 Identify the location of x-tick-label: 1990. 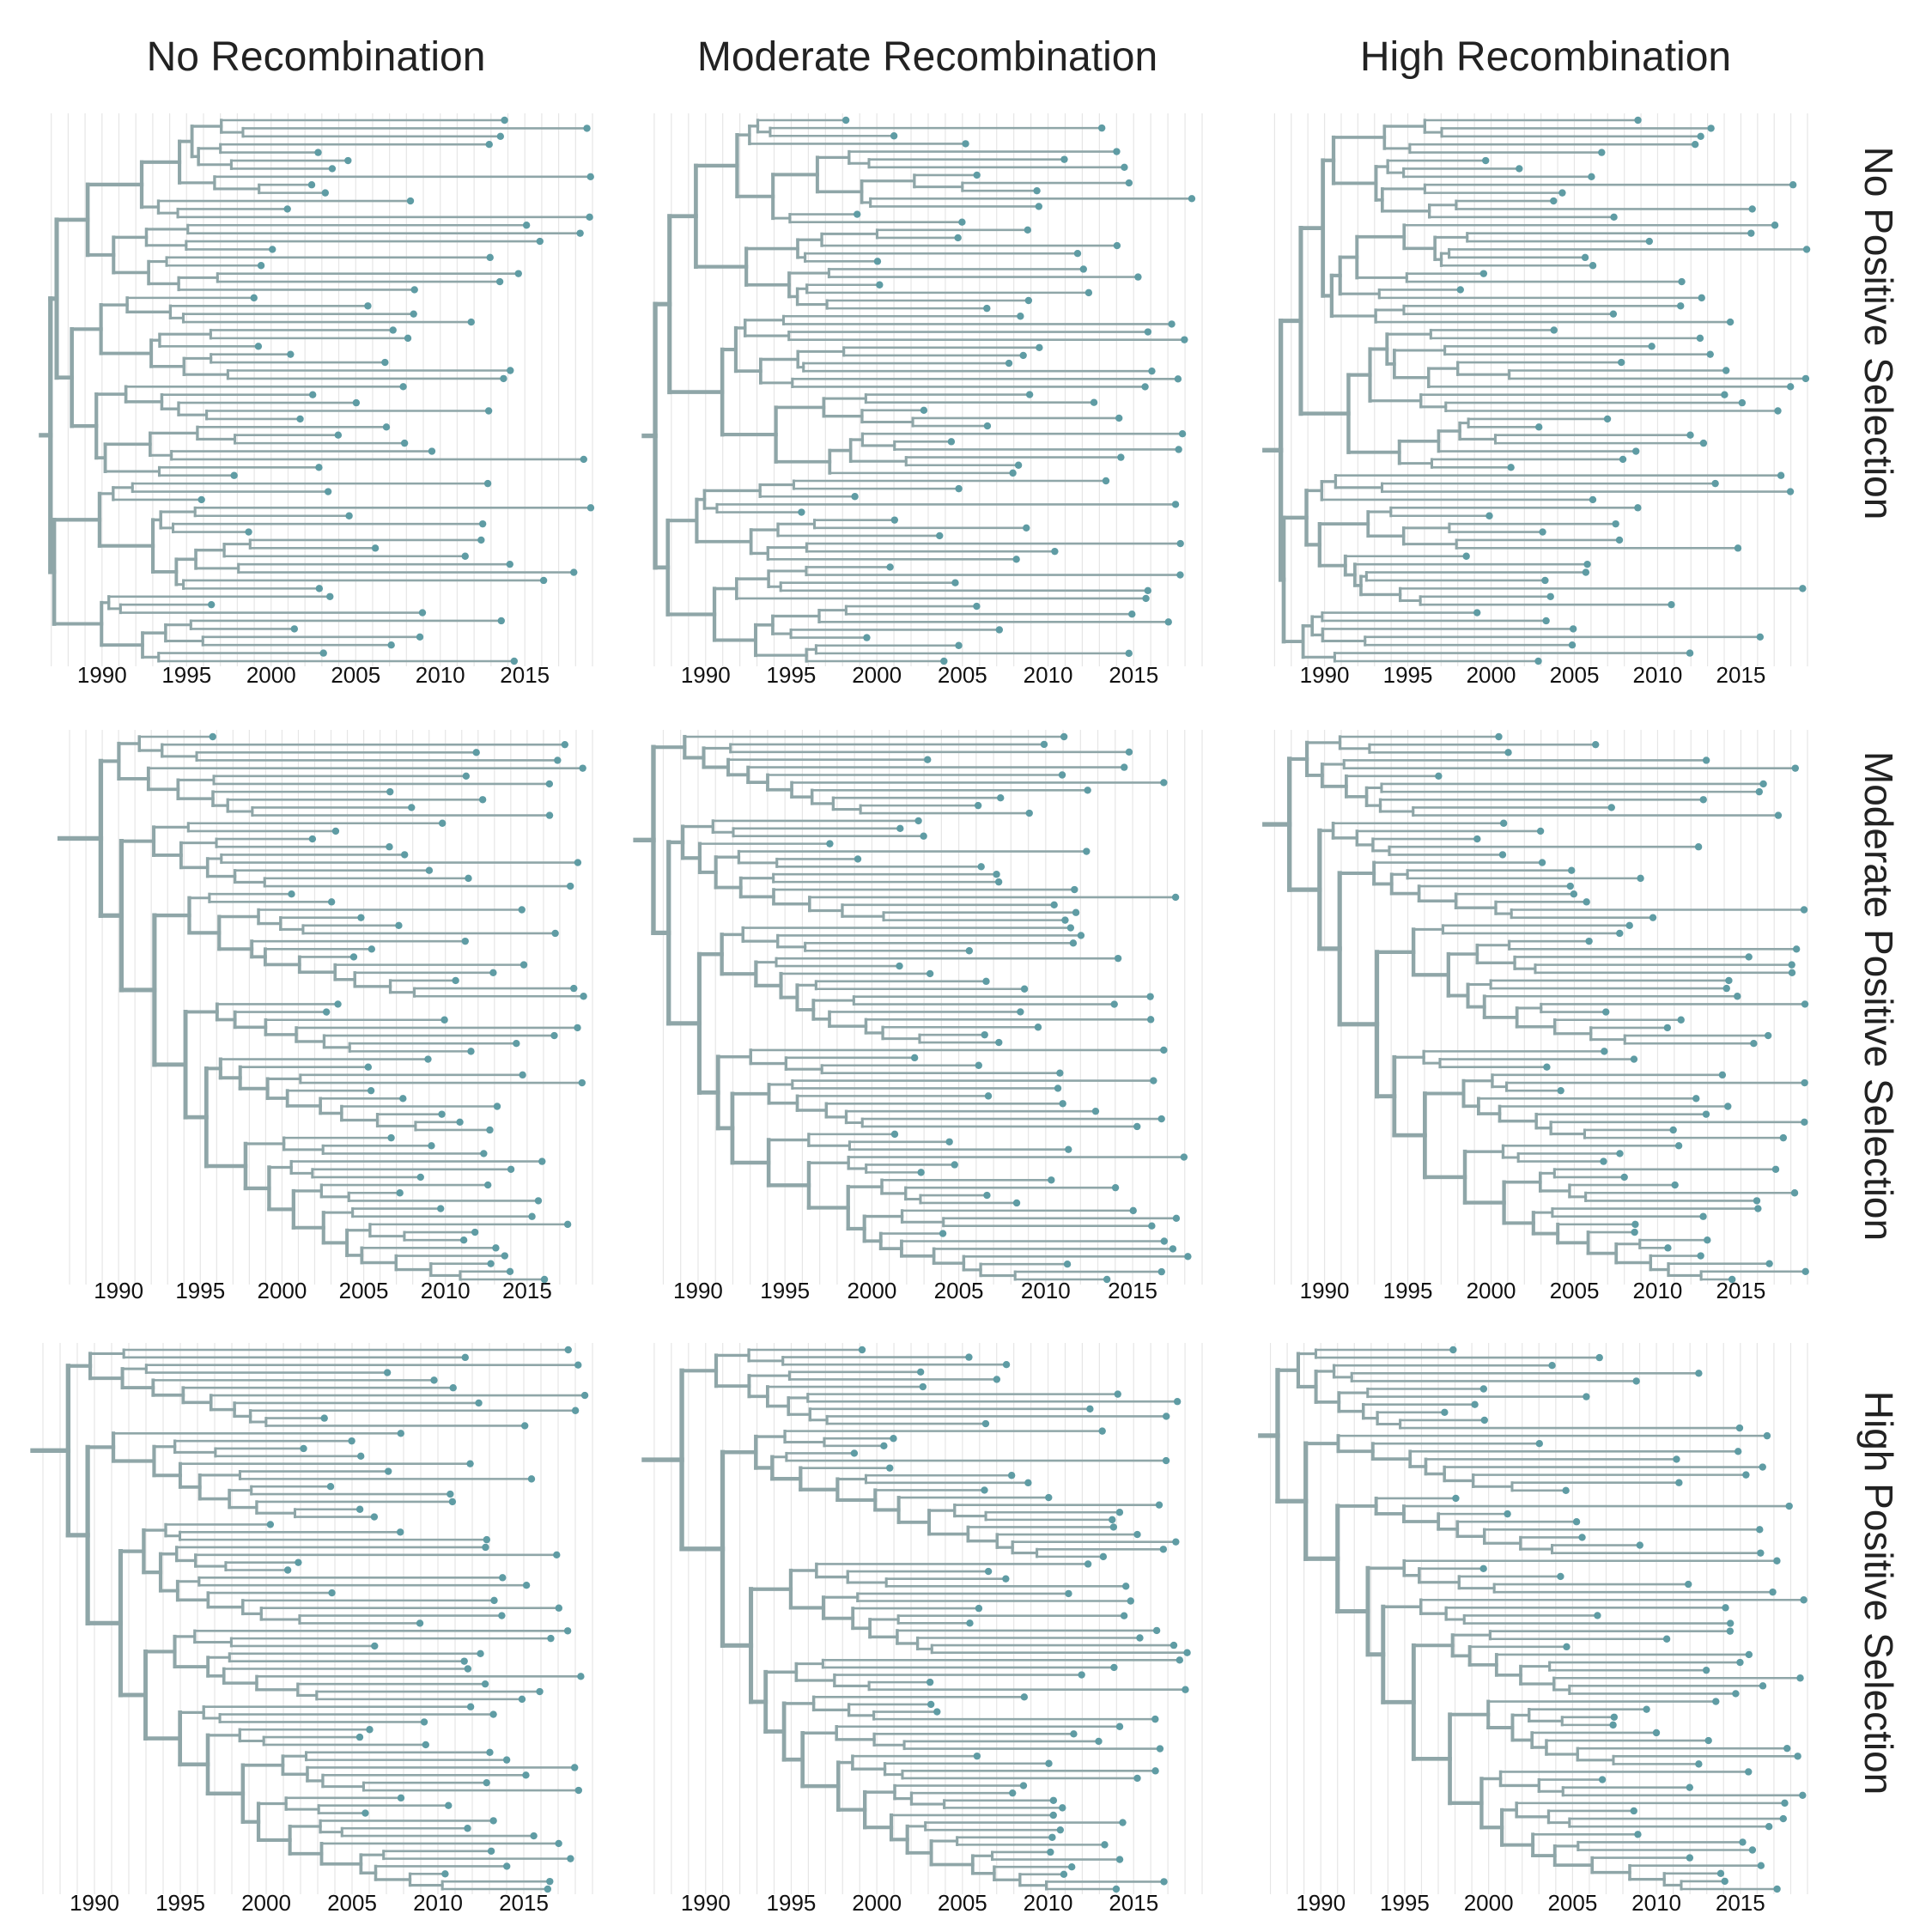
(706, 675).